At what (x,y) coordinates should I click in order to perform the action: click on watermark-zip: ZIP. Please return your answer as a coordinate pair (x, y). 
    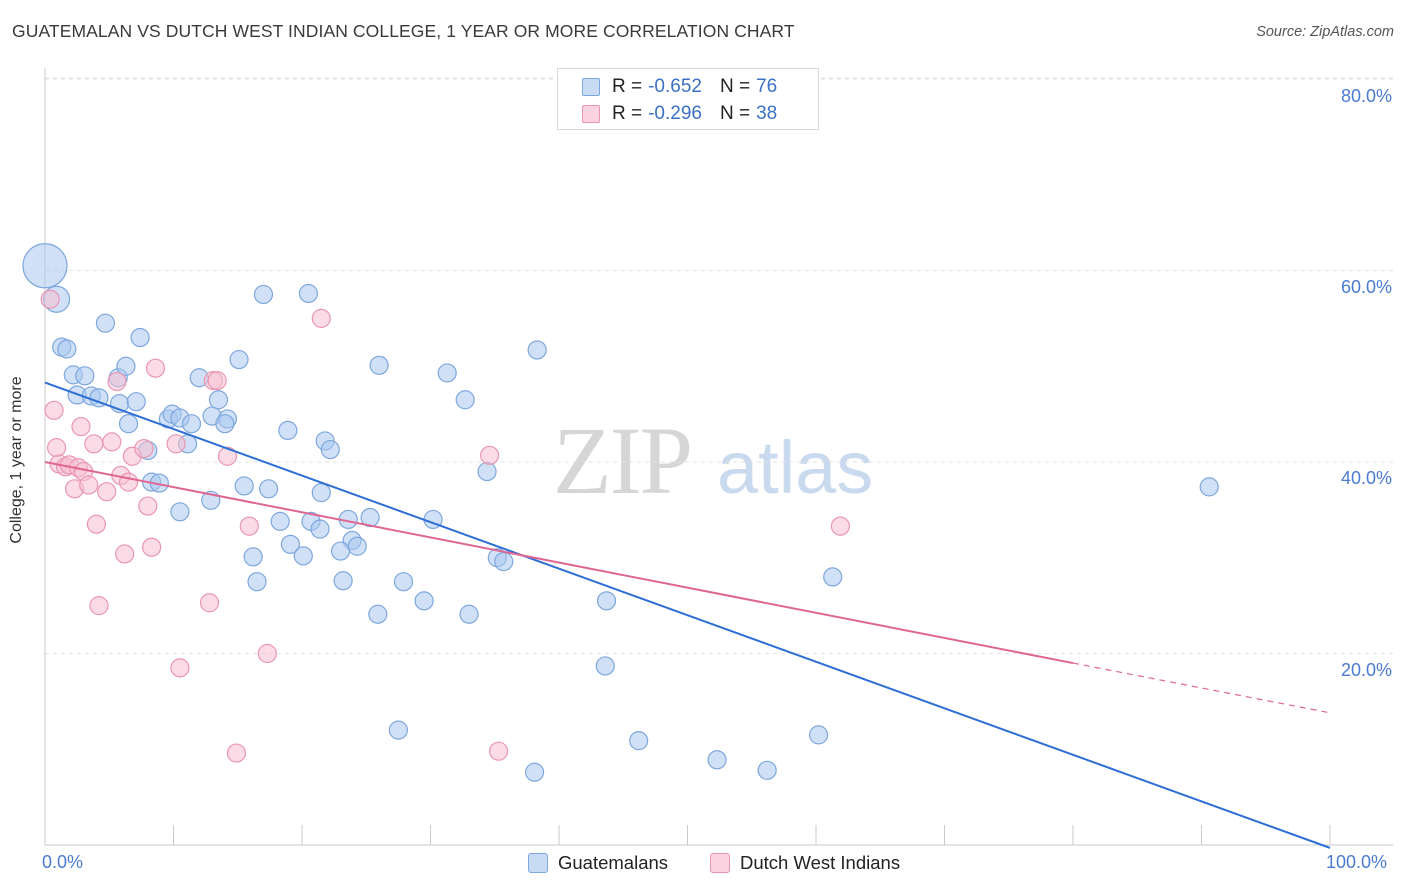
    Looking at the image, I should click on (623, 460).